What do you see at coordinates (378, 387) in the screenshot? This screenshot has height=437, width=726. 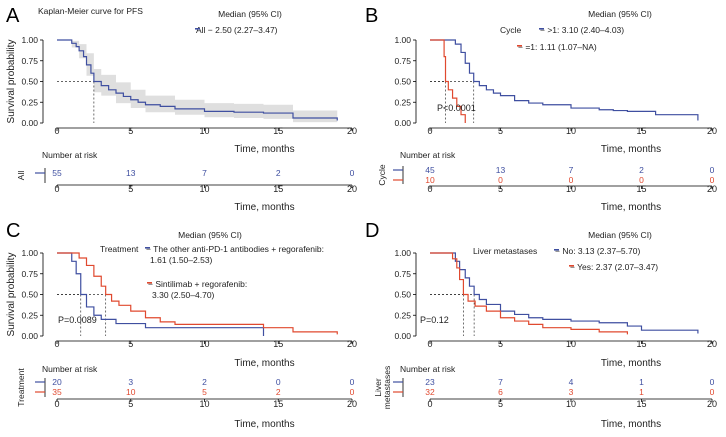 I see `risk-axis-label-line: Liver` at bounding box center [378, 387].